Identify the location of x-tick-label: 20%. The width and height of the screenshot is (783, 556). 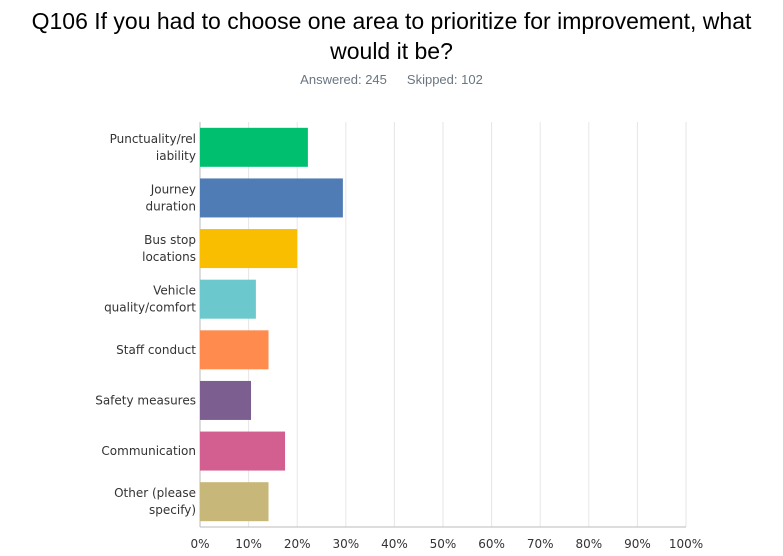
(297, 544).